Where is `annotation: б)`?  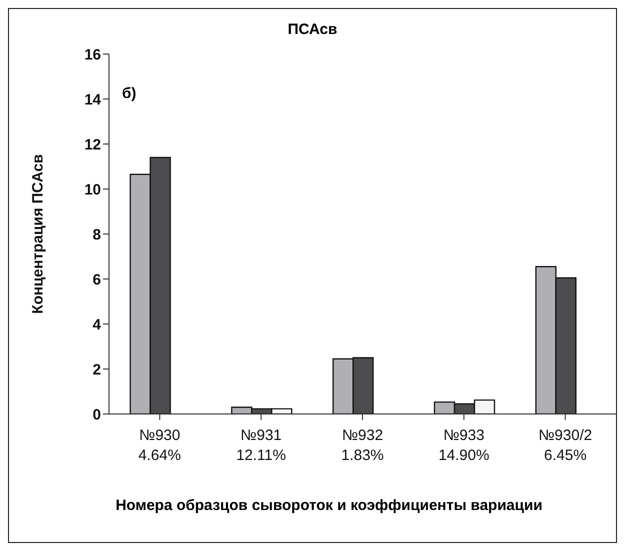
annotation: б) is located at coordinates (129, 93).